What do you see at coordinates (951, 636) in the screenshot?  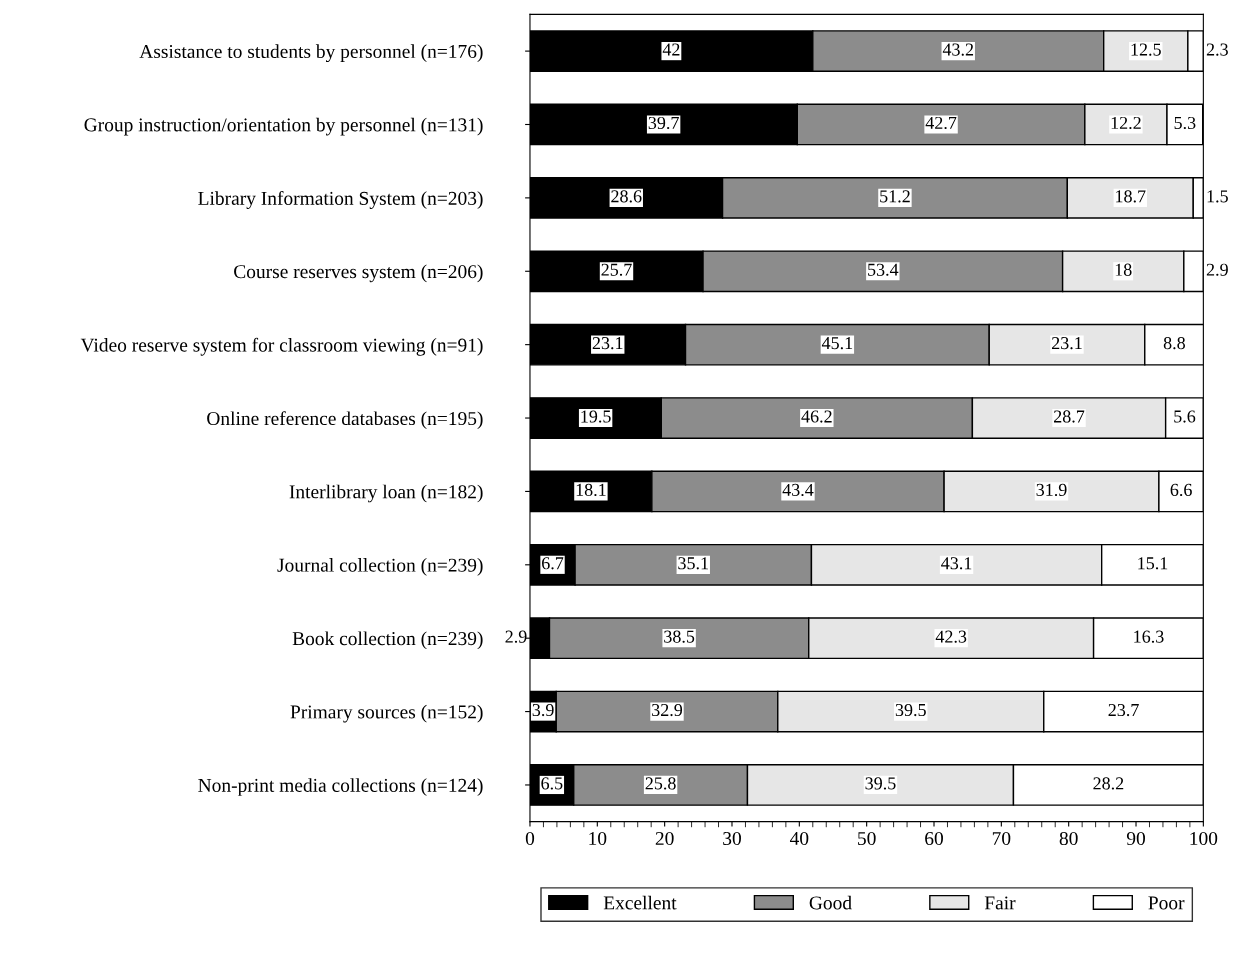 I see `data-label: 42.3` at bounding box center [951, 636].